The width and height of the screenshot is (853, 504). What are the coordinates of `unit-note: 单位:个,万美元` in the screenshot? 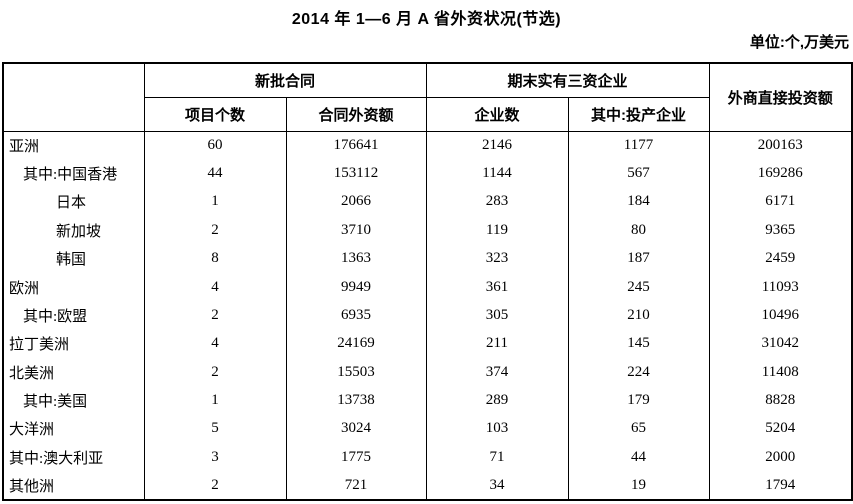 It's located at (799, 42).